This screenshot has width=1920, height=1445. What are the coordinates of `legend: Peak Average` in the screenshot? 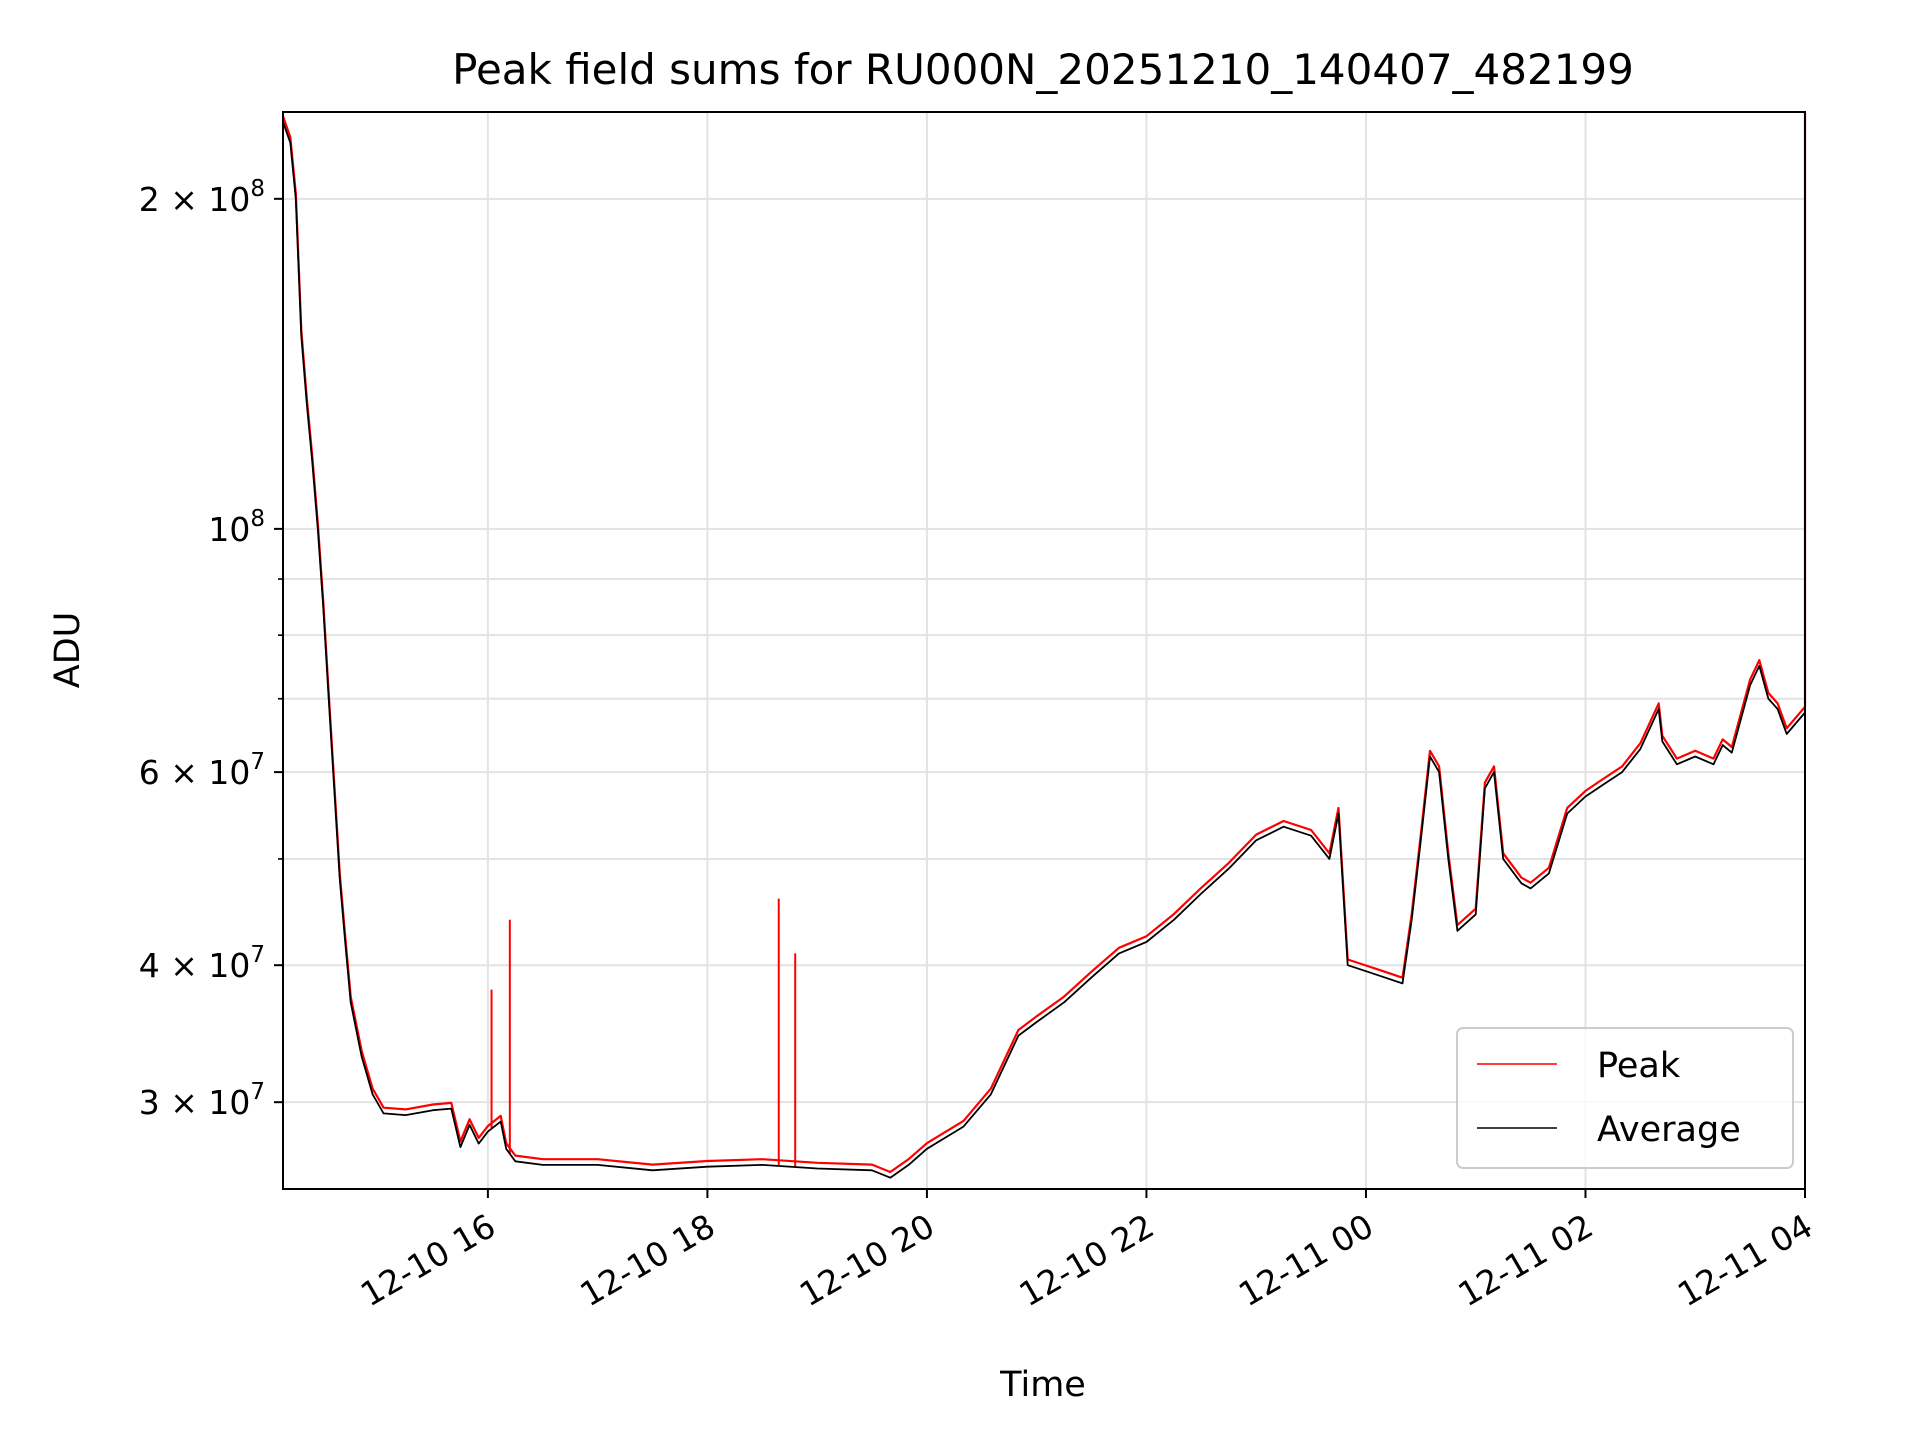 It's located at (1625, 1098).